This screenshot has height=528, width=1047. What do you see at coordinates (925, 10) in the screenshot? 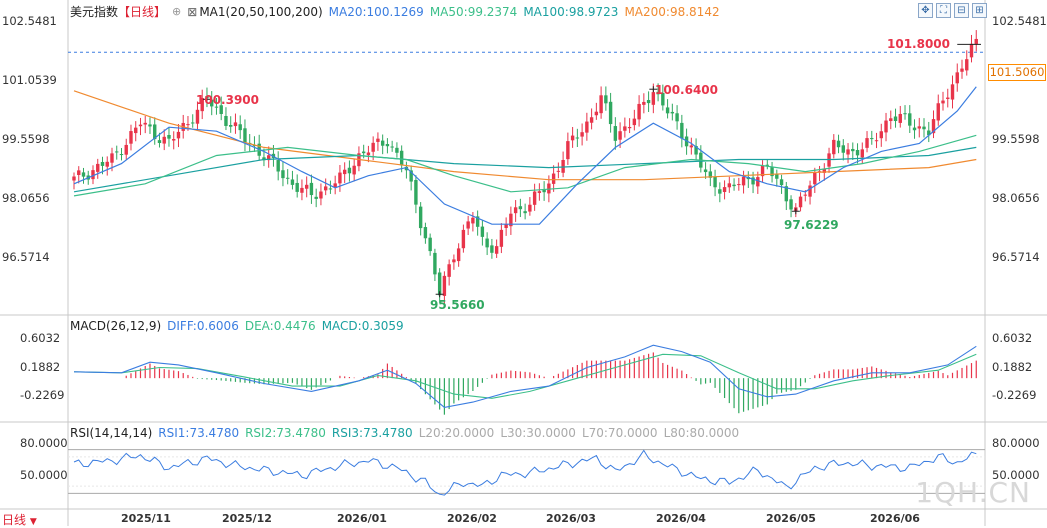
I see `crosshair-icon: ✥` at bounding box center [925, 10].